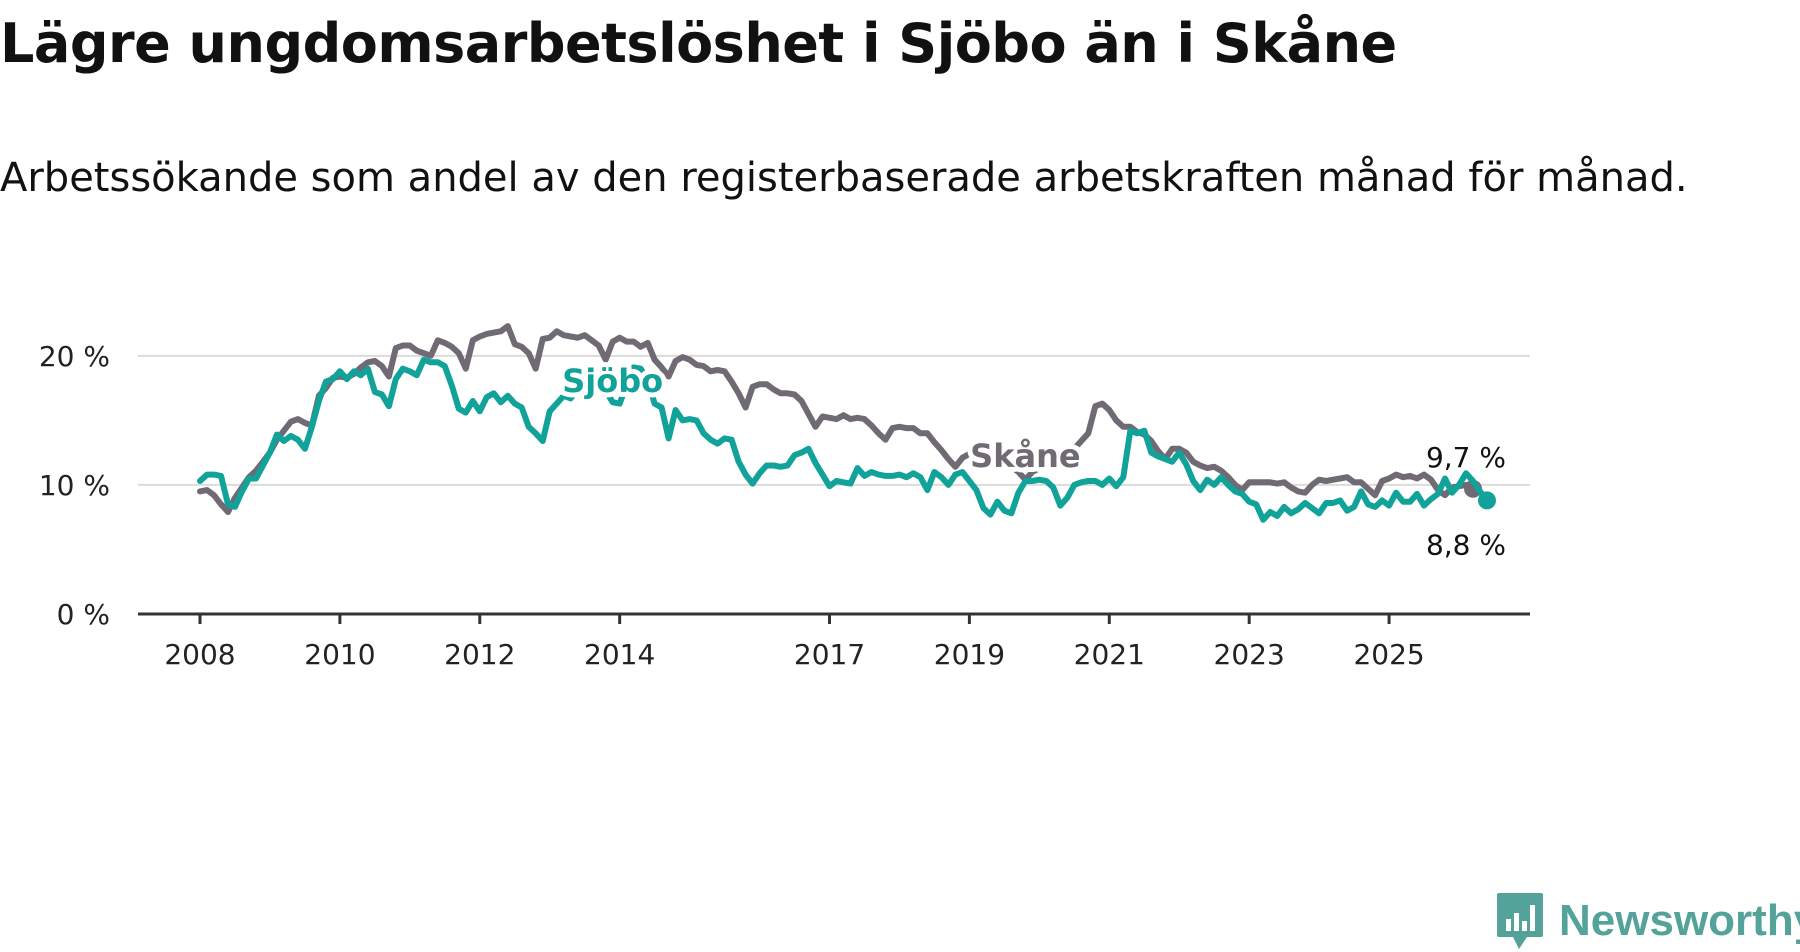 The height and width of the screenshot is (952, 1800). I want to click on brand-name: Newsworthy, so click(1679, 920).